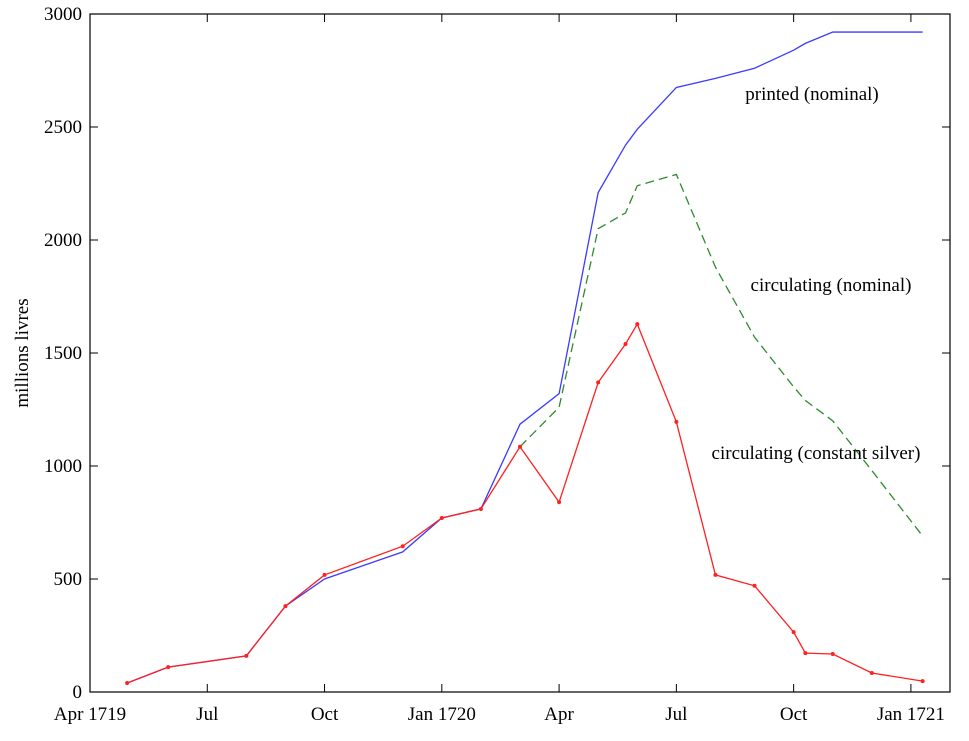 This screenshot has width=969, height=741. What do you see at coordinates (63, 127) in the screenshot?
I see `y-tick-label: 2500` at bounding box center [63, 127].